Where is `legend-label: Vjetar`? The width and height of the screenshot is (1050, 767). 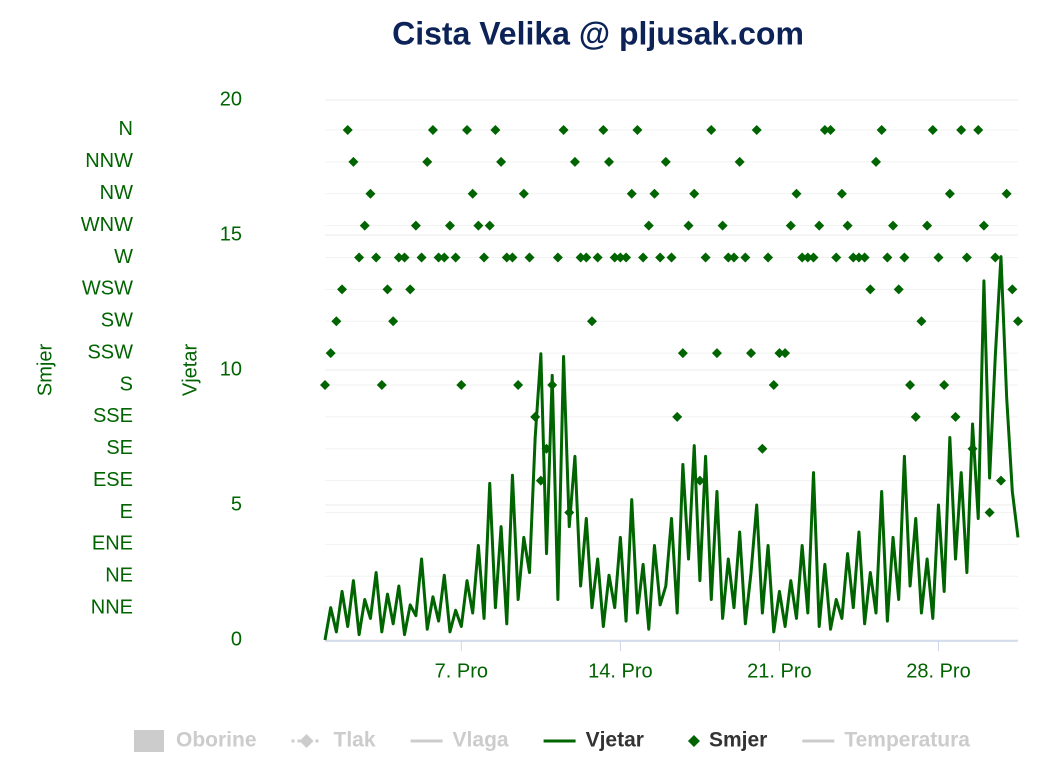 legend-label: Vjetar is located at coordinates (615, 740).